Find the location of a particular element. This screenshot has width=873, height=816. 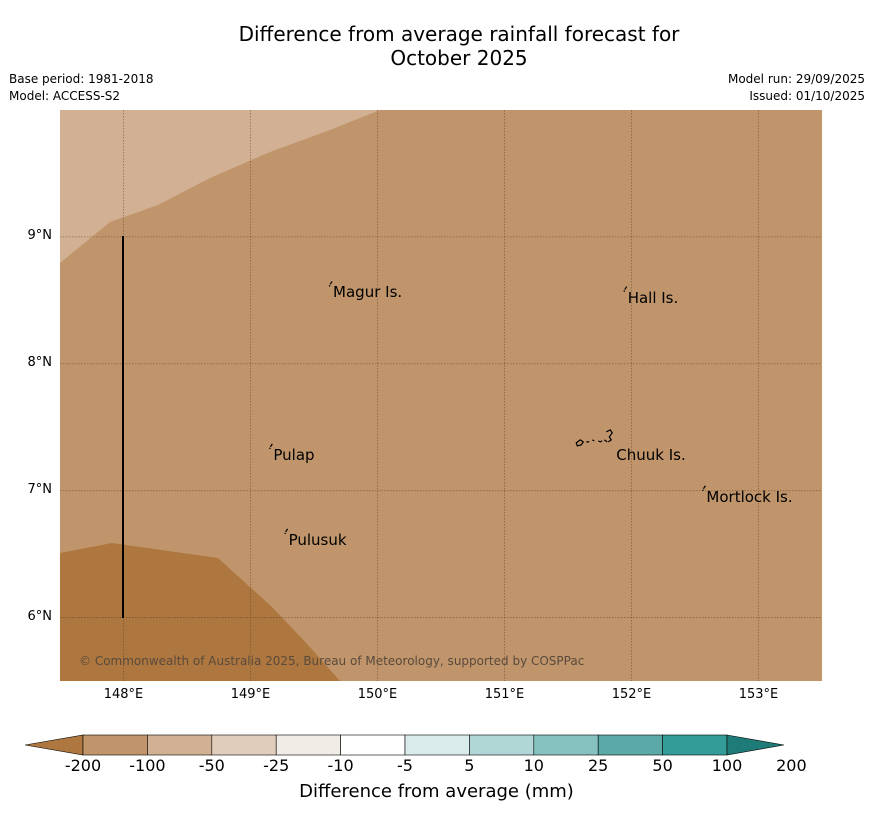

colorbar-tick-label: 5 is located at coordinates (469, 765).